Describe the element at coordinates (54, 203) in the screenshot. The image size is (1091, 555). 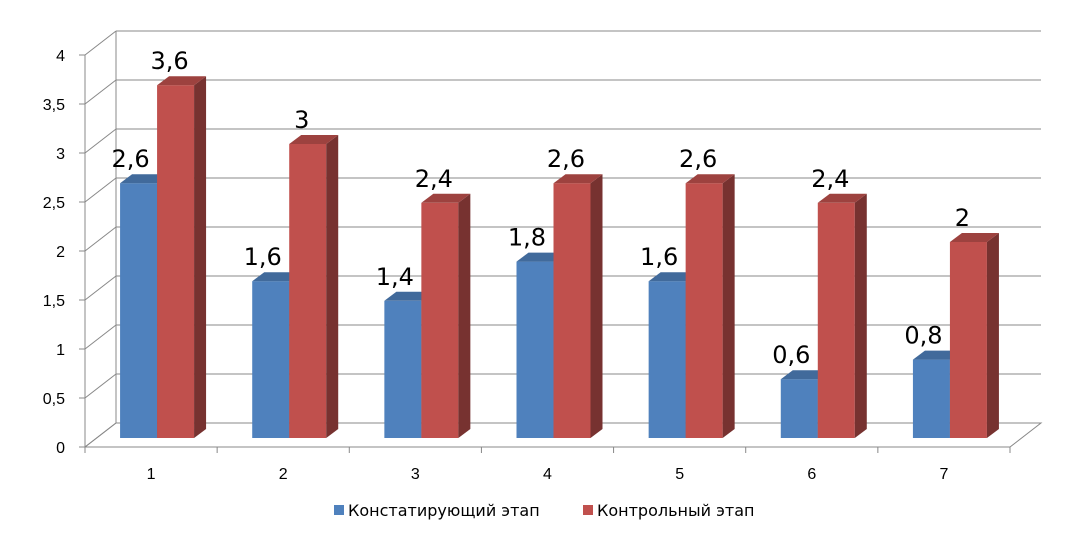
I see `y-tick-label: 2,5` at that location.